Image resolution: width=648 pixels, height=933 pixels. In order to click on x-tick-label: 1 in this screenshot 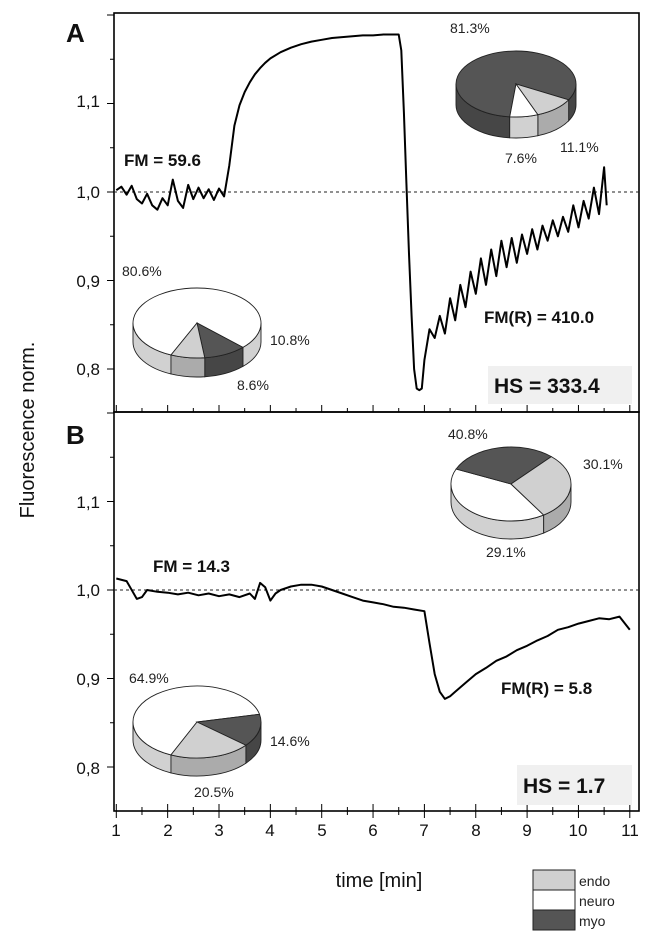, I will do `click(115, 830)`.